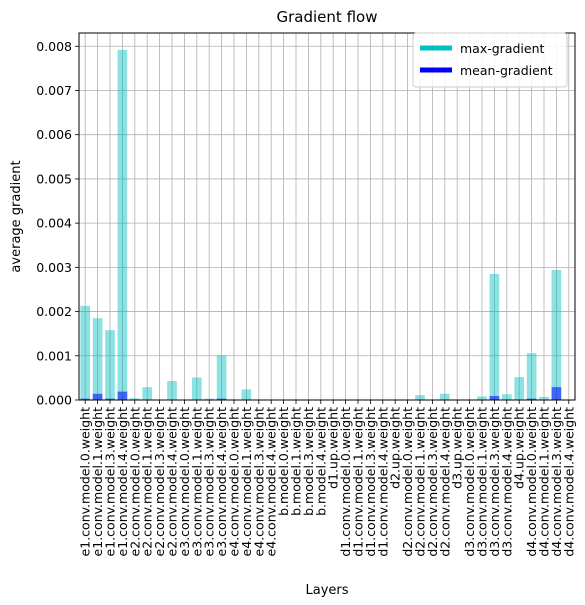 This screenshot has height=605, width=585. I want to click on x-tick-label: e3.conv.model.1.weight, so click(196, 482).